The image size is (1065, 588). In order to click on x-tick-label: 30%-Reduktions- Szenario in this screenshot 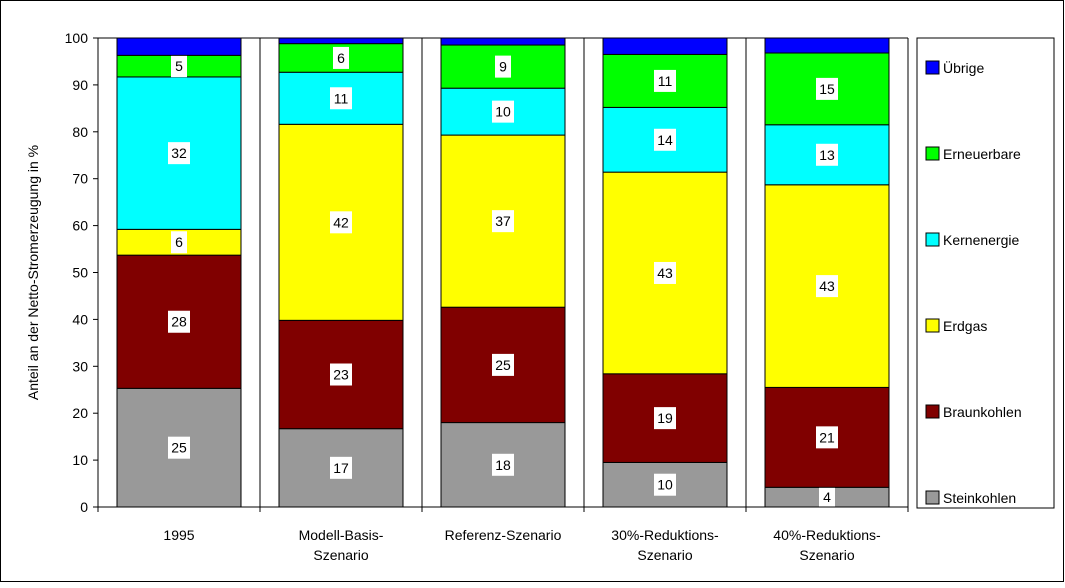, I will do `click(665, 545)`.